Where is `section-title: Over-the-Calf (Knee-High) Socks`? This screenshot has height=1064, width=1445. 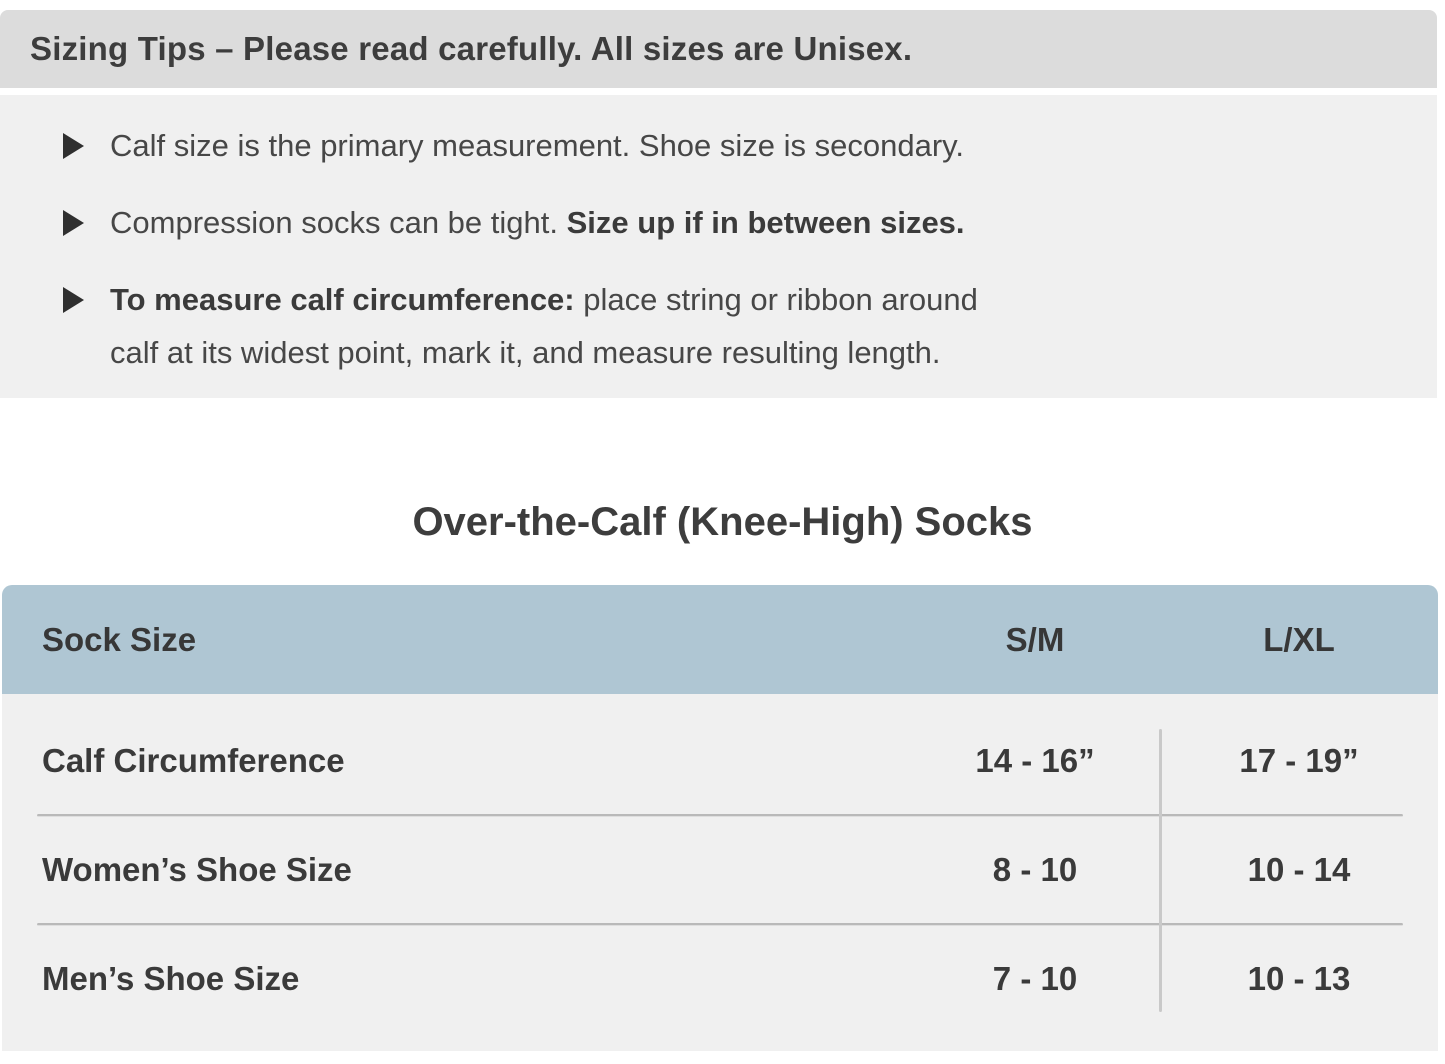 section-title: Over-the-Calf (Knee-High) Socks is located at coordinates (722, 522).